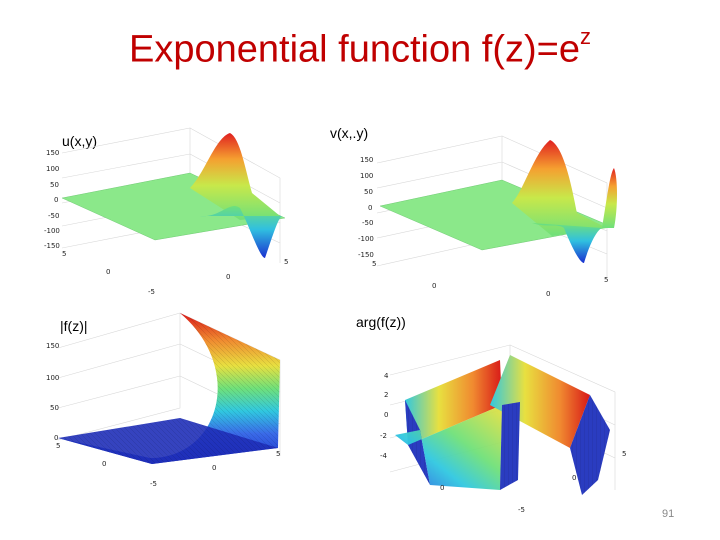 The height and width of the screenshot is (540, 720). I want to click on plot-abs: 150 100 50 0 5 0 -5 0 5, so click(163, 400).